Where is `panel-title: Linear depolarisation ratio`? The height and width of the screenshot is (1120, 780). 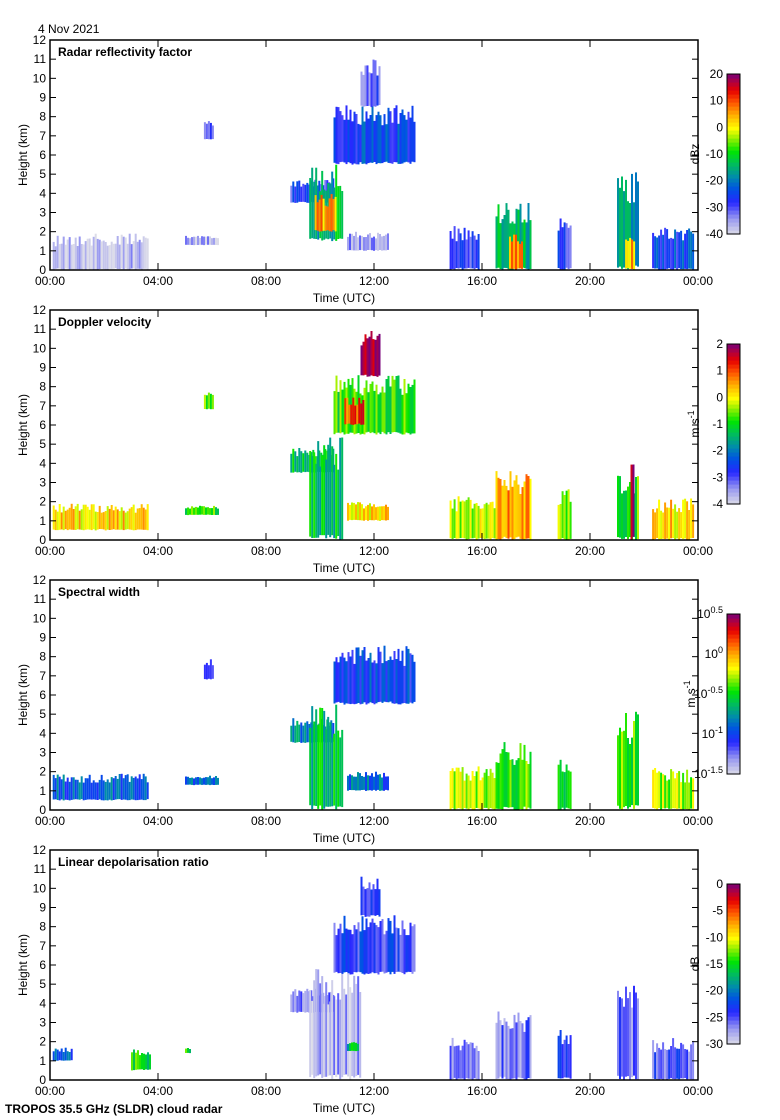 panel-title: Linear depolarisation ratio is located at coordinates (133, 862).